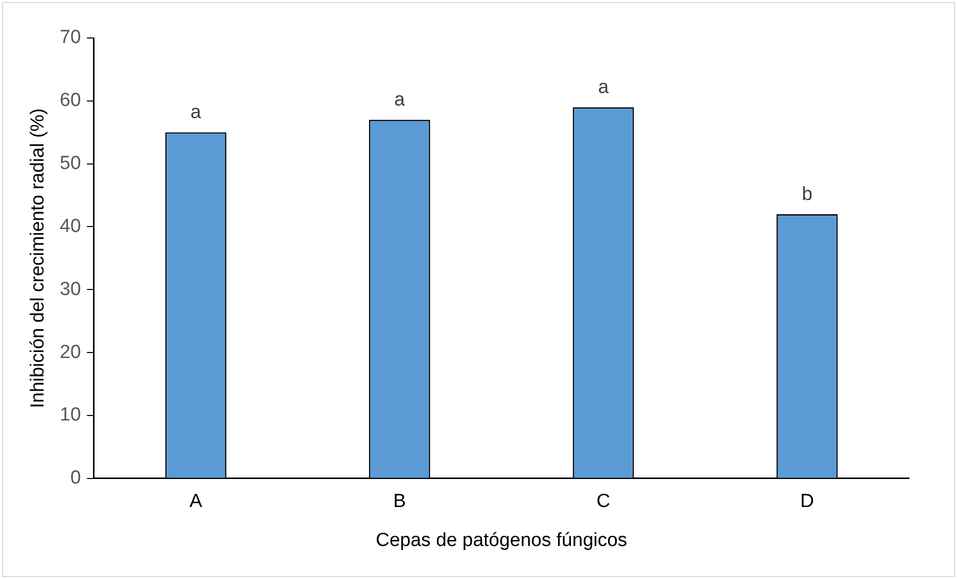  Describe the element at coordinates (70, 101) in the screenshot. I see `y-tick-label: 60` at that location.